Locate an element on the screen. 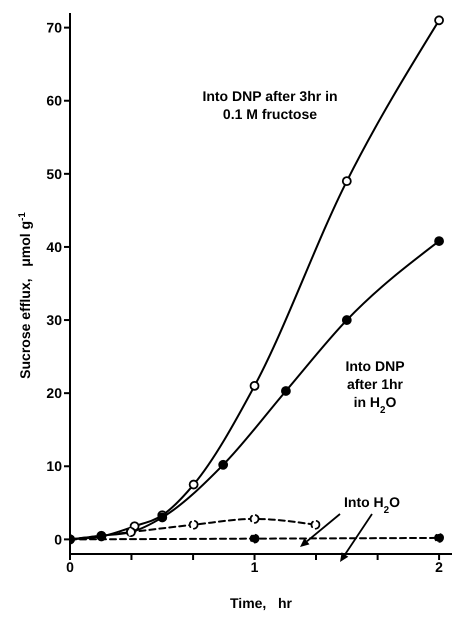  x-tick-label: 0 is located at coordinates (70, 566).